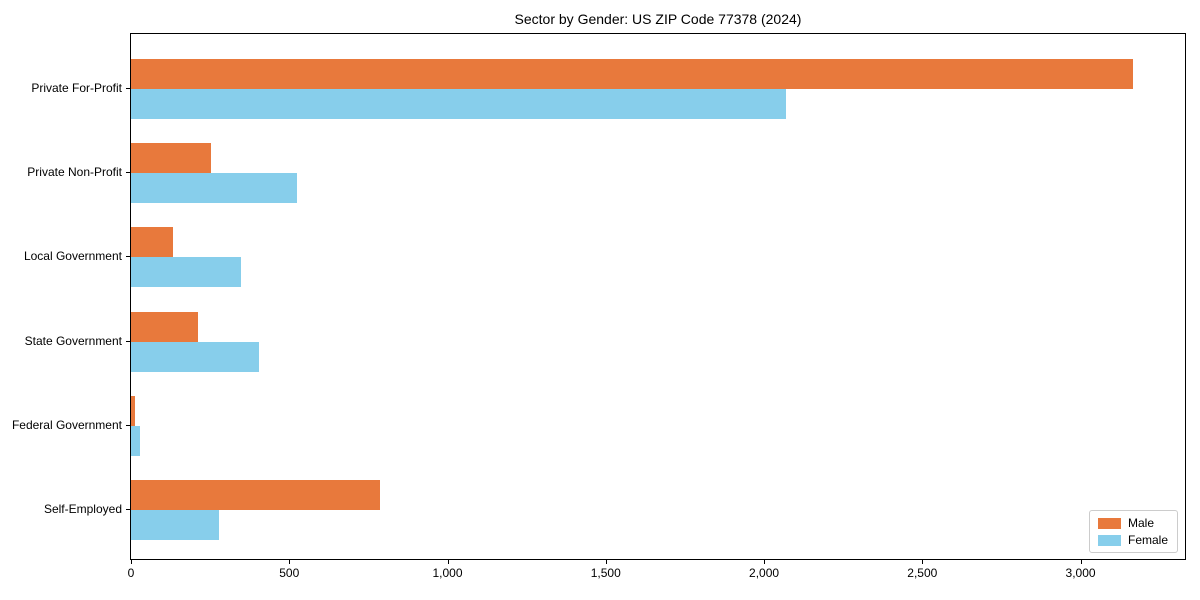  I want to click on bar-male-federal-government, so click(133, 410).